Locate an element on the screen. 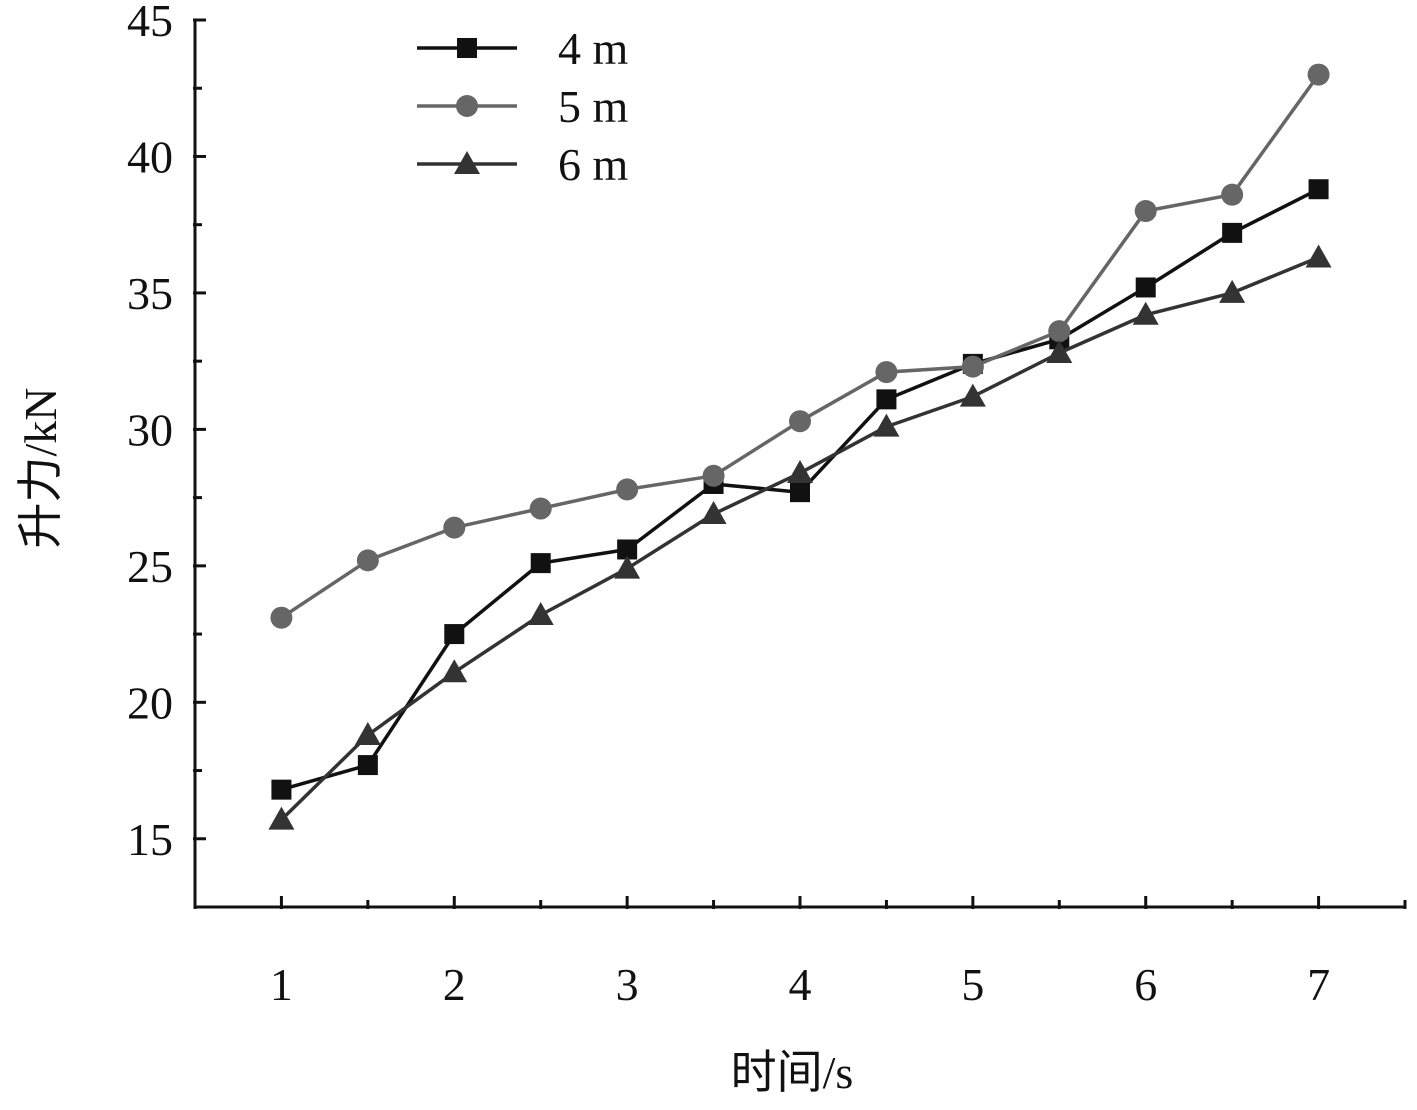 Image resolution: width=1417 pixels, height=1110 pixels. y-tick-label: 30 is located at coordinates (150, 429).